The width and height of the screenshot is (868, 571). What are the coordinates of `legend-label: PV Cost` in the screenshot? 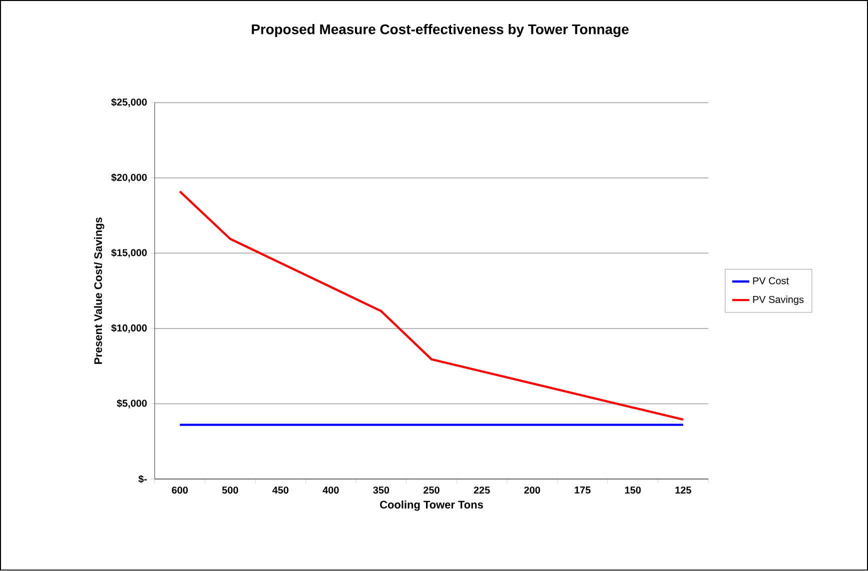 It's located at (771, 280).